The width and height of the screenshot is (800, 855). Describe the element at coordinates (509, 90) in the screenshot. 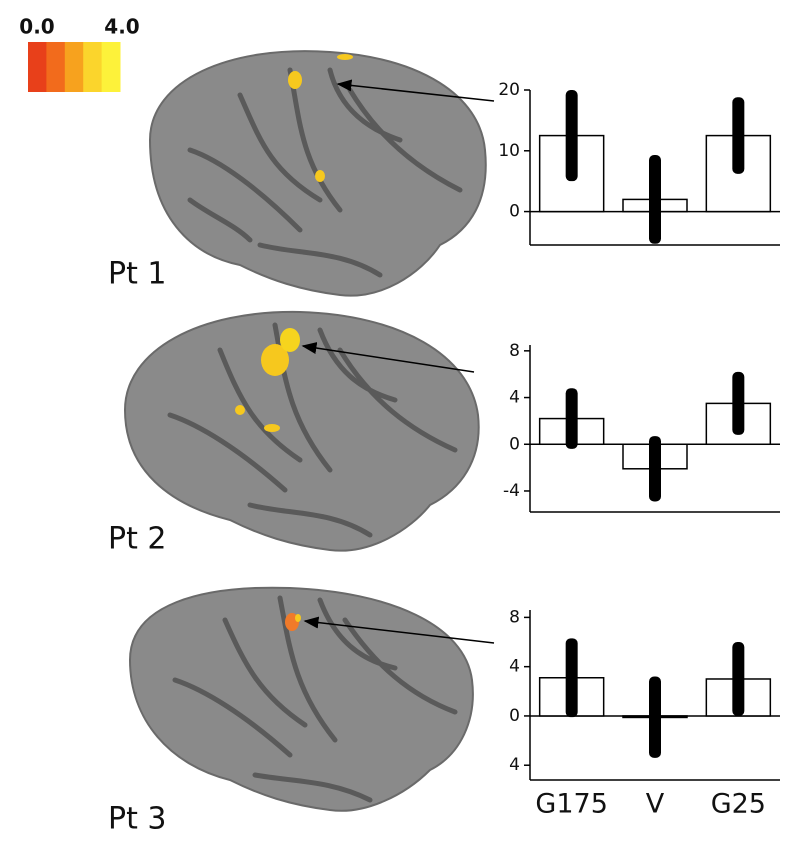

I see `y-tick-label: 20` at that location.